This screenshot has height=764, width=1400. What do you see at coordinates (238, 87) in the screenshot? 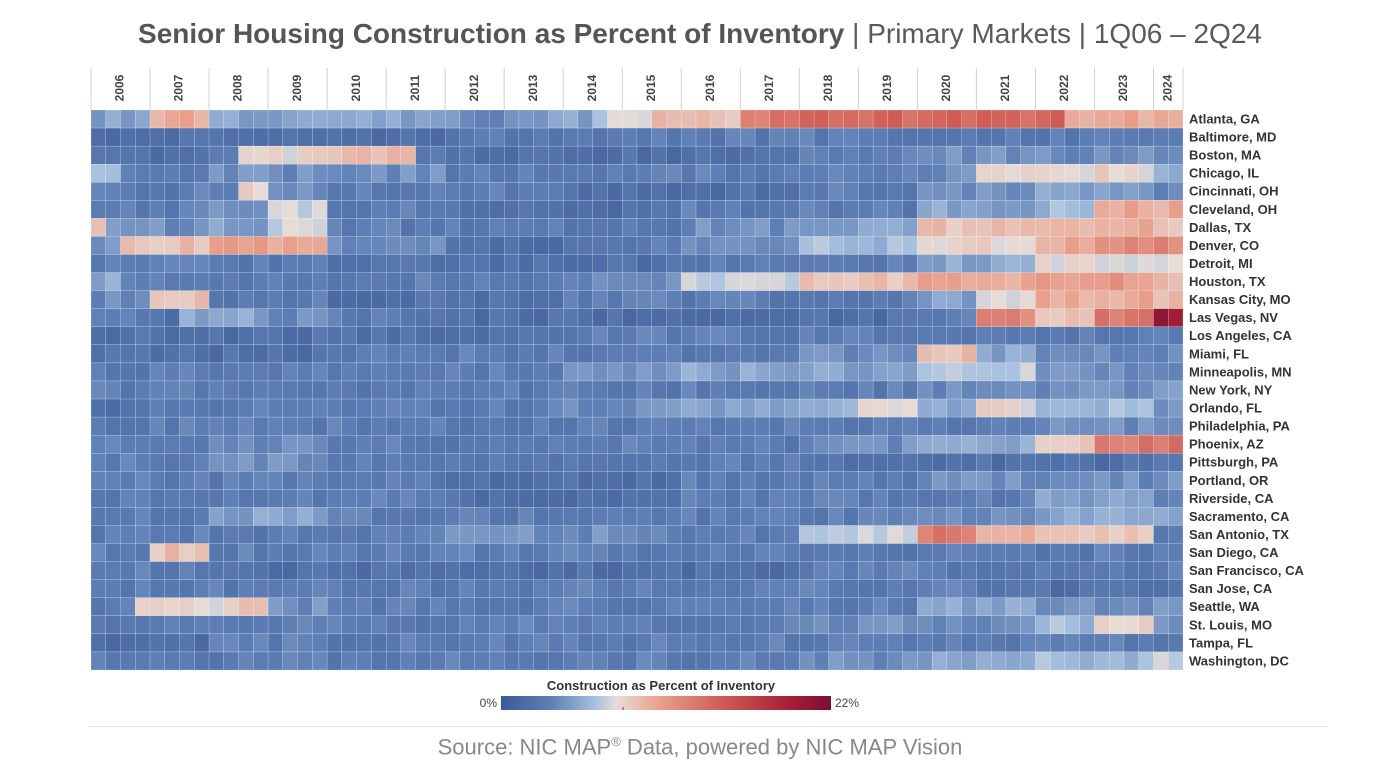
I see `year-label: 2008` at bounding box center [238, 87].